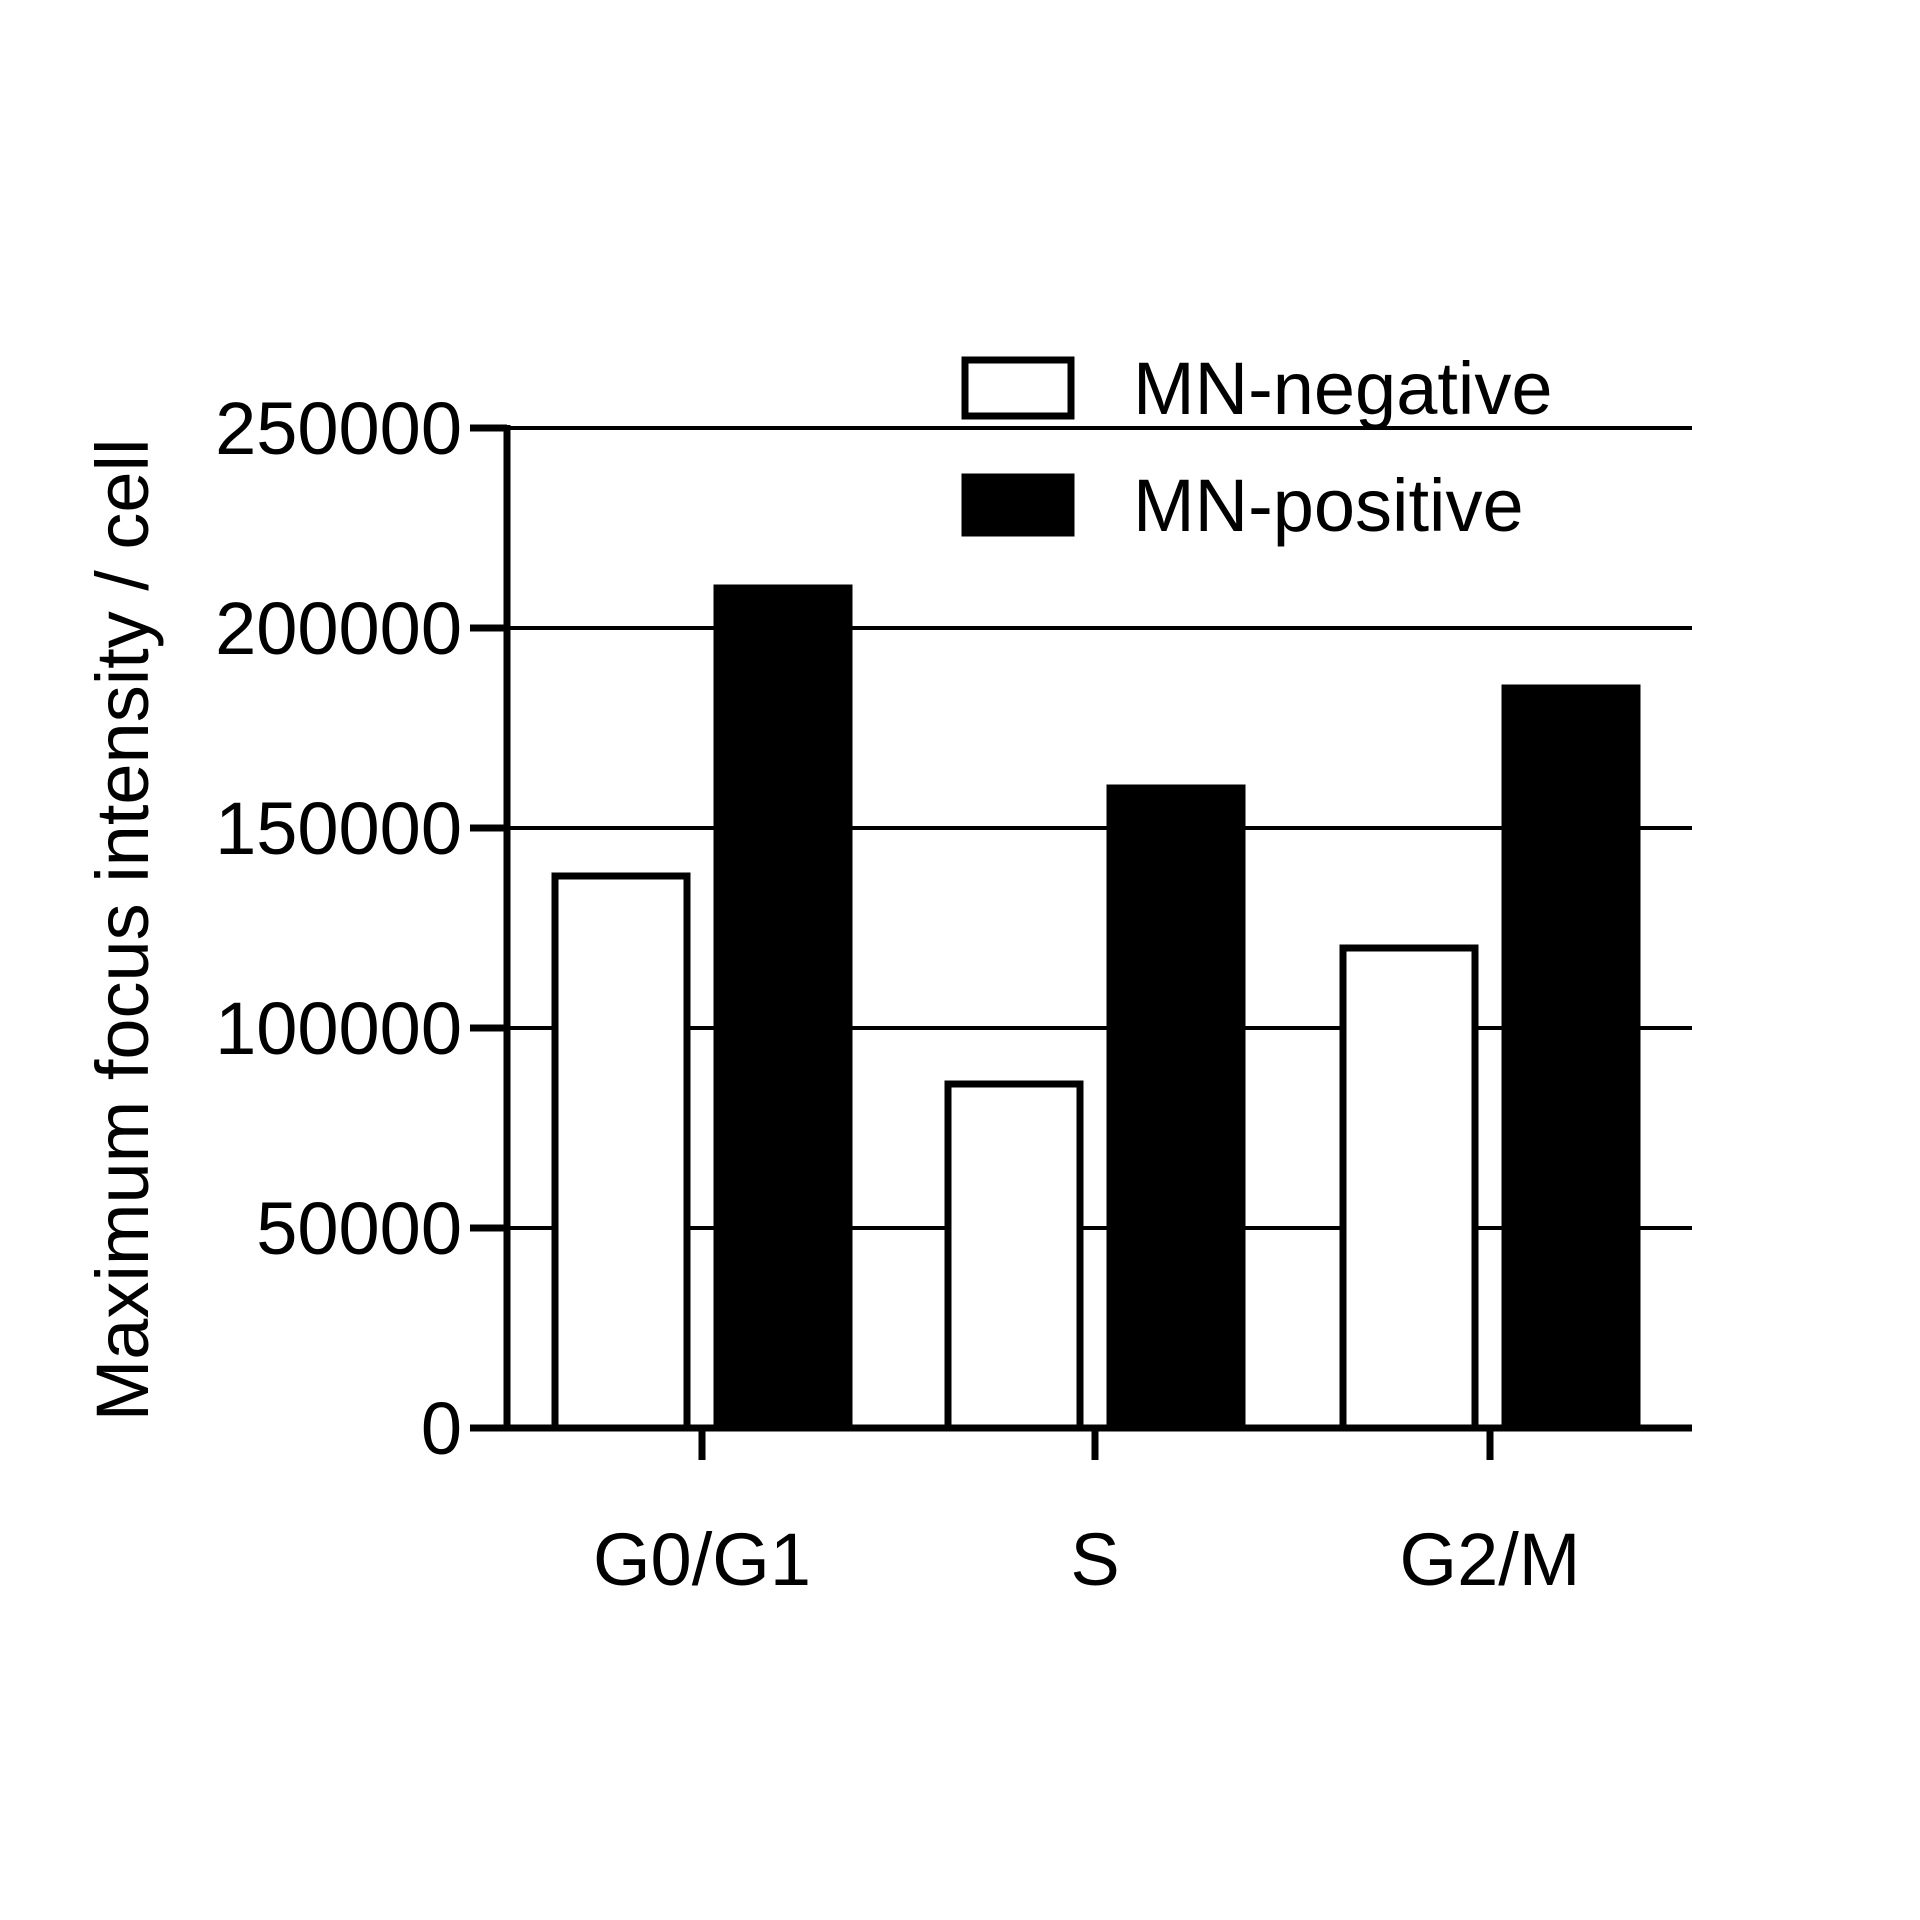  What do you see at coordinates (1086, 1514) in the screenshot?
I see `x-ticks: G0/G1 S G2/M` at bounding box center [1086, 1514].